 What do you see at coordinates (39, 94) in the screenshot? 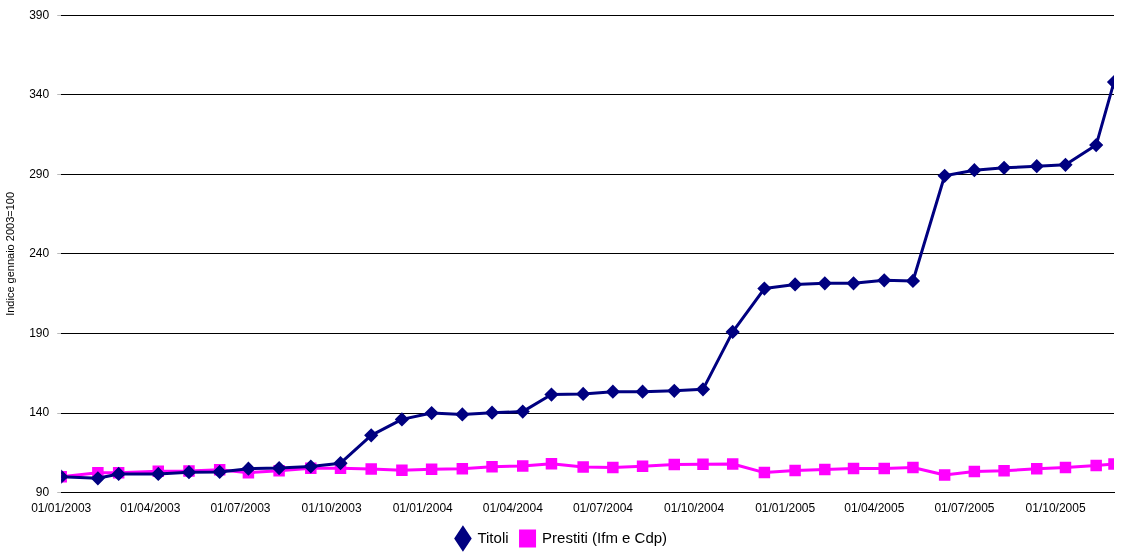
I see `y-tick-label: 340` at bounding box center [39, 94].